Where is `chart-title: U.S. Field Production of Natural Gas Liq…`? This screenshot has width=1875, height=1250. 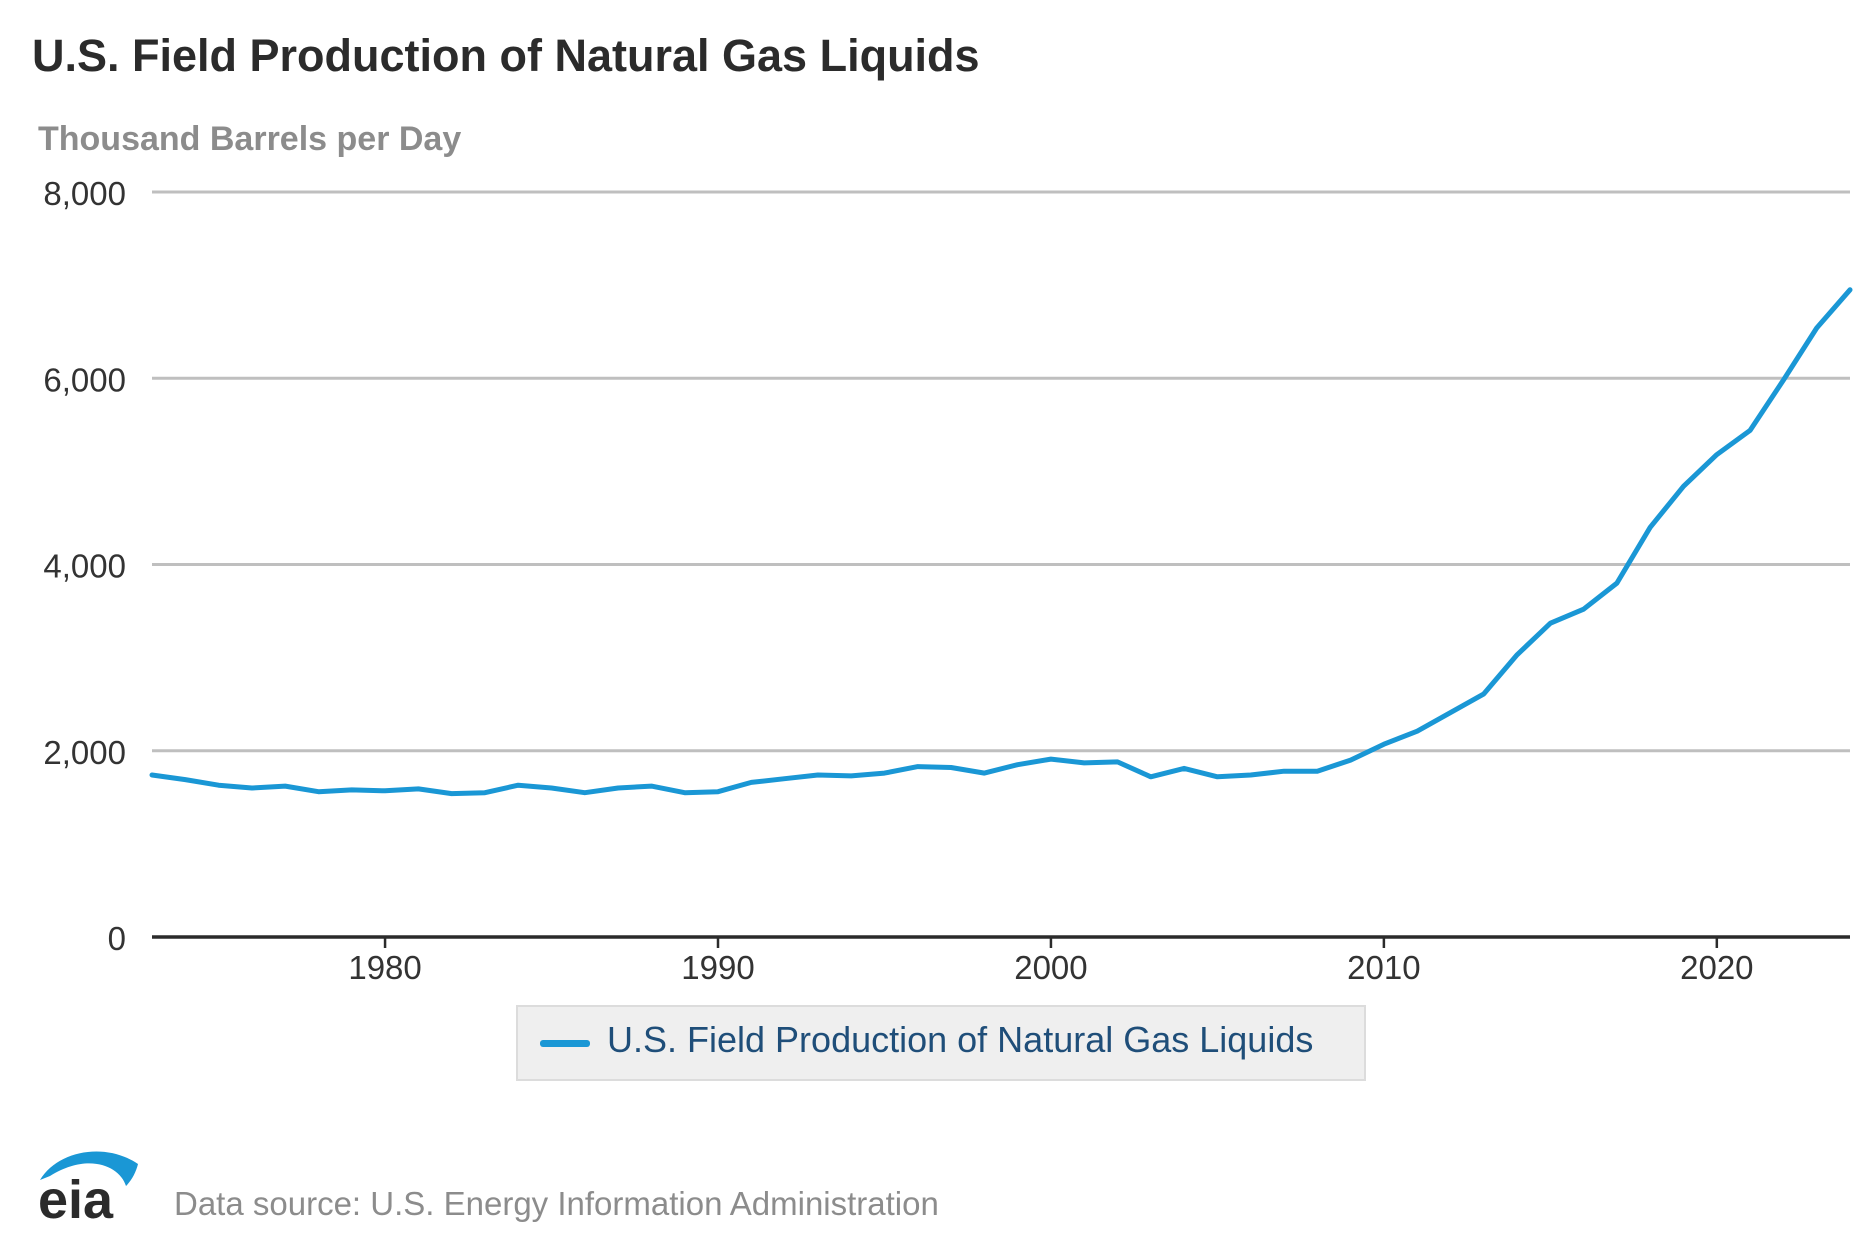 chart-title: U.S. Field Production of Natural Gas Liq… is located at coordinates (506, 55).